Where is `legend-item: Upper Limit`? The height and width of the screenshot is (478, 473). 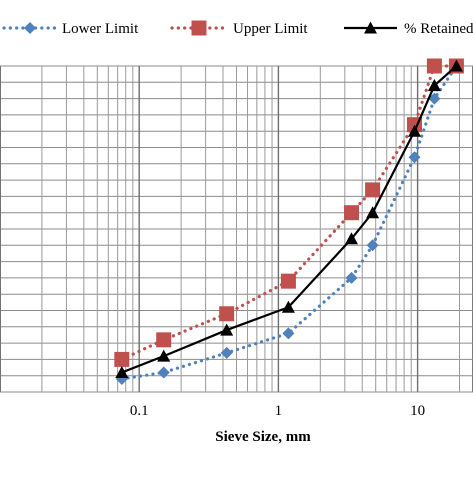
legend-item: Upper Limit is located at coordinates (239, 28).